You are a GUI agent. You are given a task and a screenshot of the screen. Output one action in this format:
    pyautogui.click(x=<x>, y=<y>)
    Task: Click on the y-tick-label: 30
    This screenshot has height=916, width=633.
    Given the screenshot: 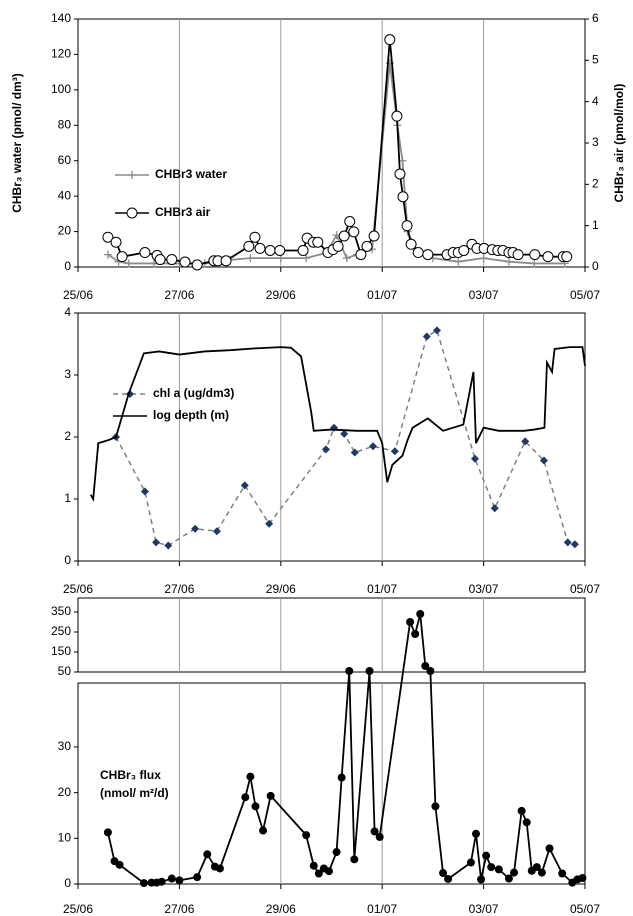 What is the action you would take?
    pyautogui.click(x=65, y=746)
    